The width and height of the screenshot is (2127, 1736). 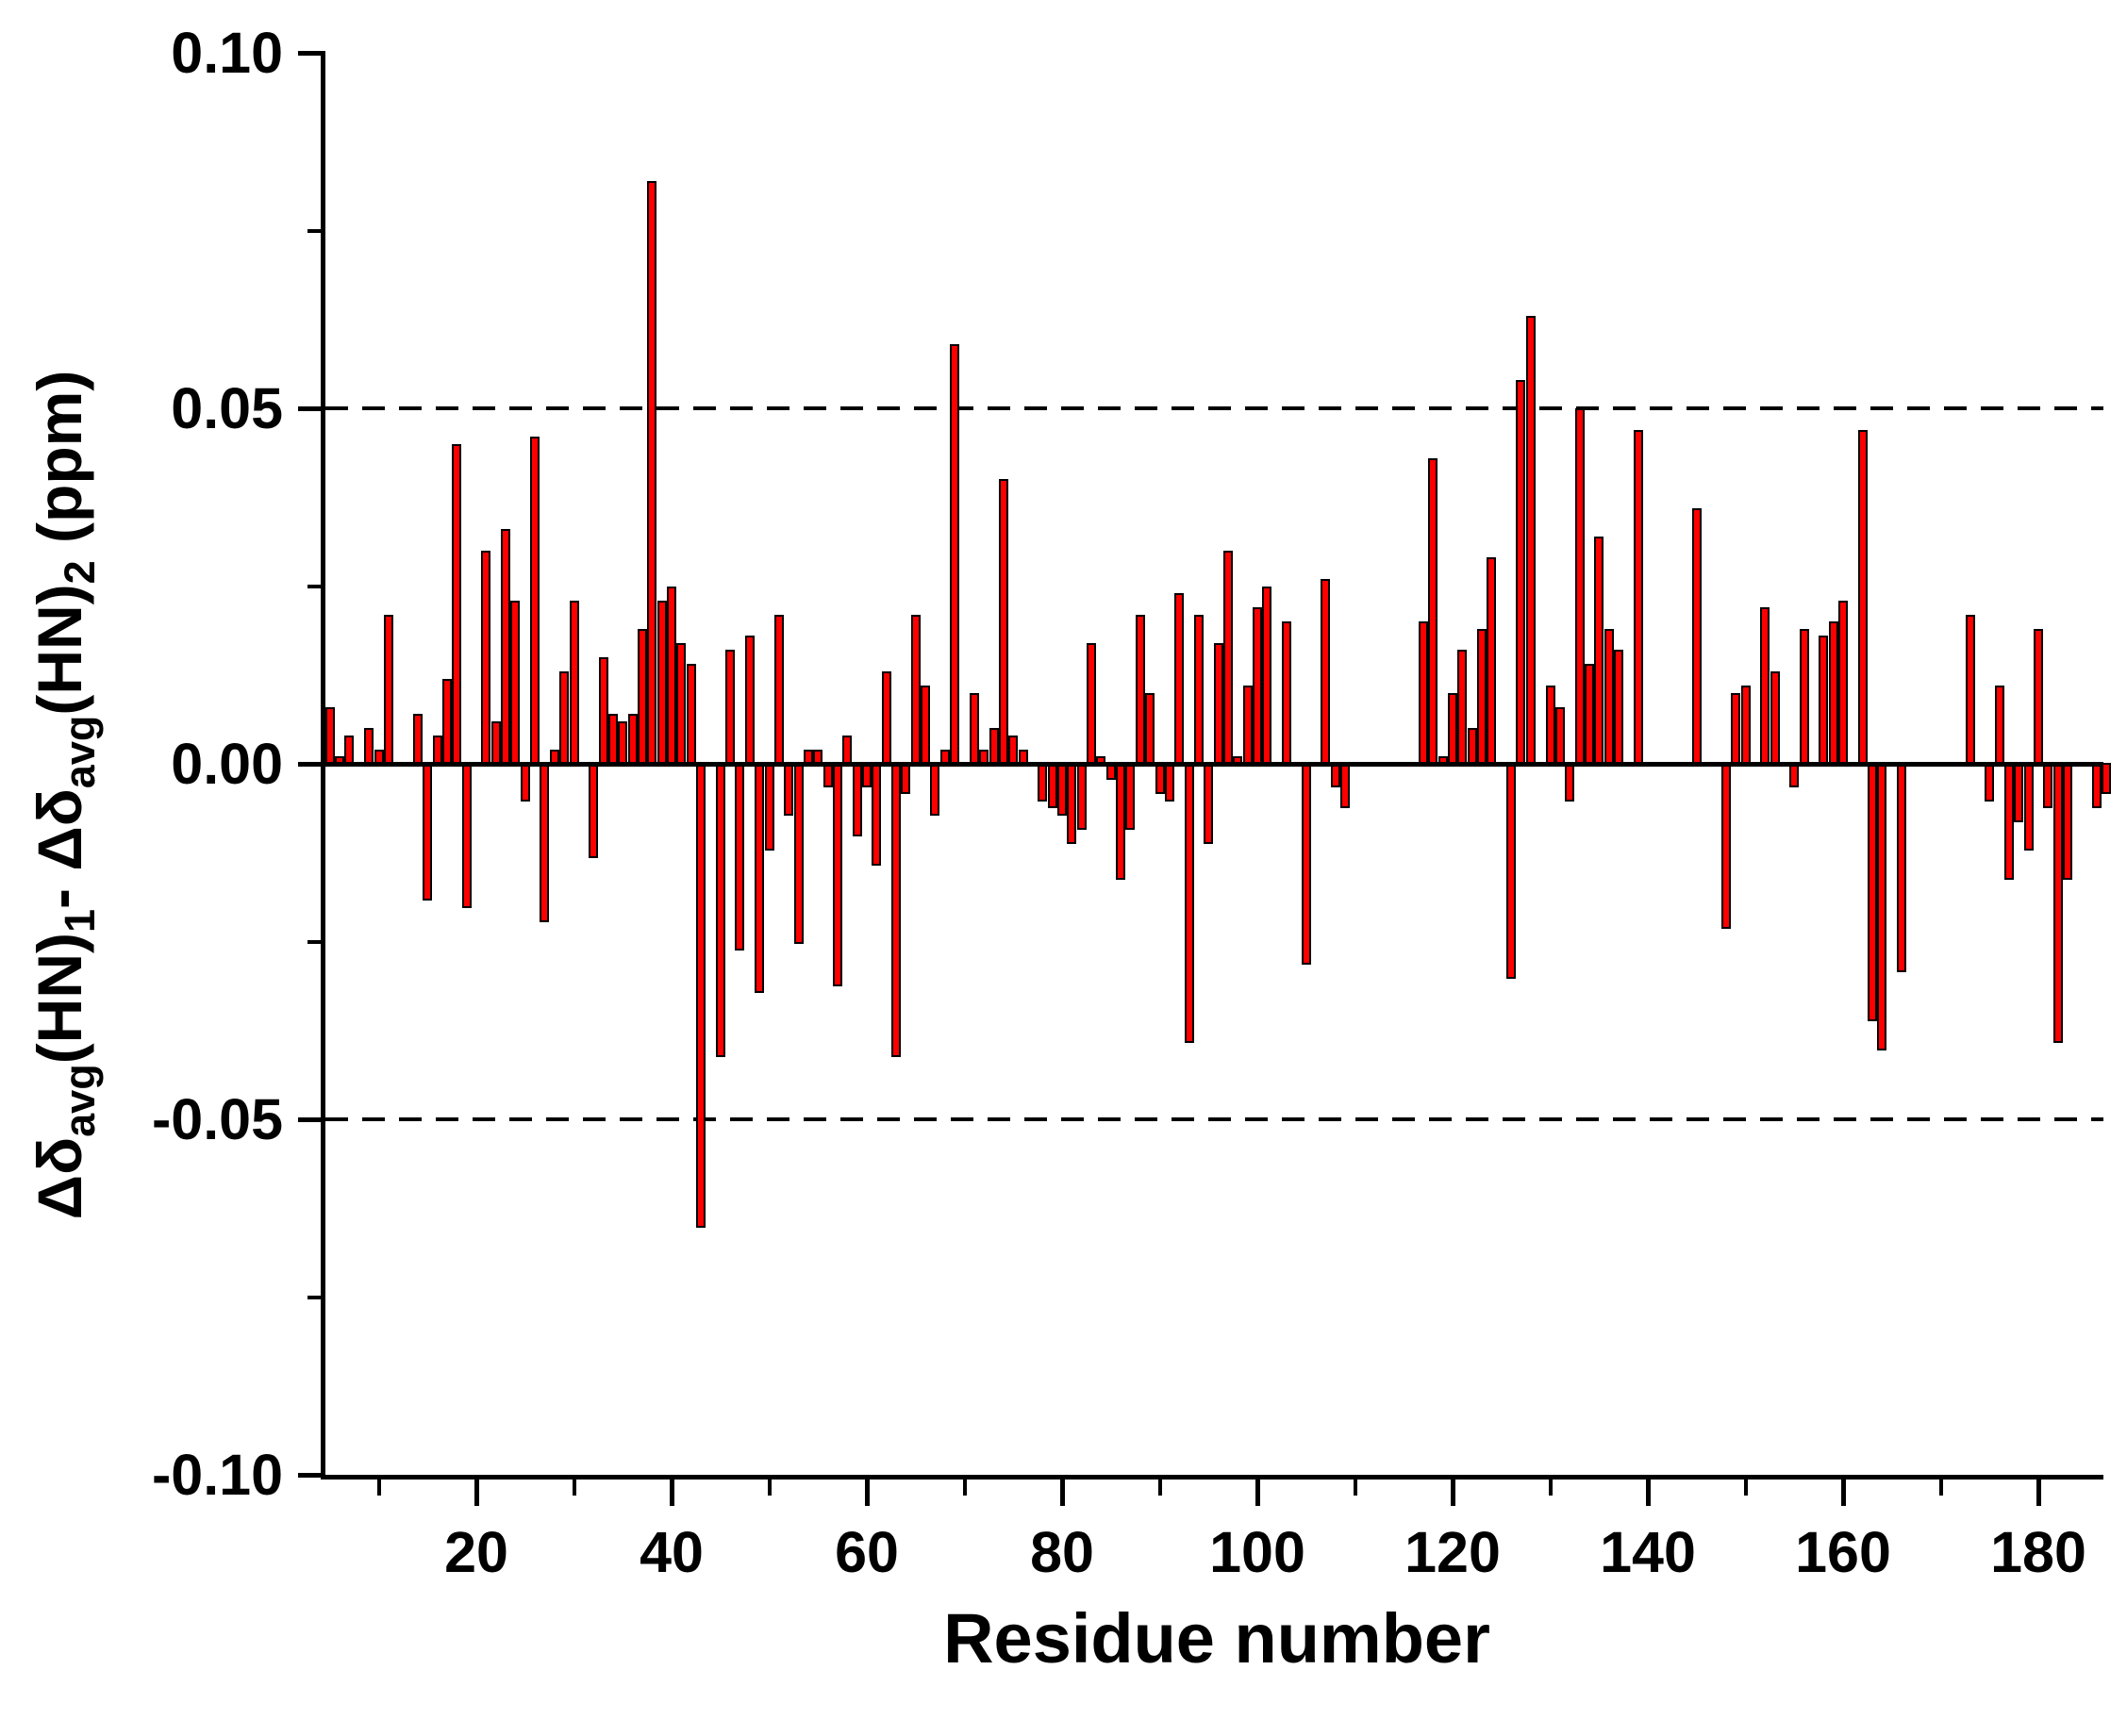 I want to click on y-tick-label: 0.10, so click(x=227, y=53).